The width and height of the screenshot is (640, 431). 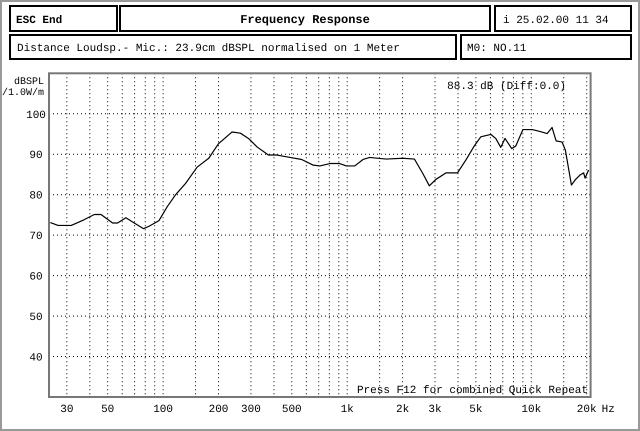 What do you see at coordinates (36, 116) in the screenshot?
I see `y-tick-label: 100` at bounding box center [36, 116].